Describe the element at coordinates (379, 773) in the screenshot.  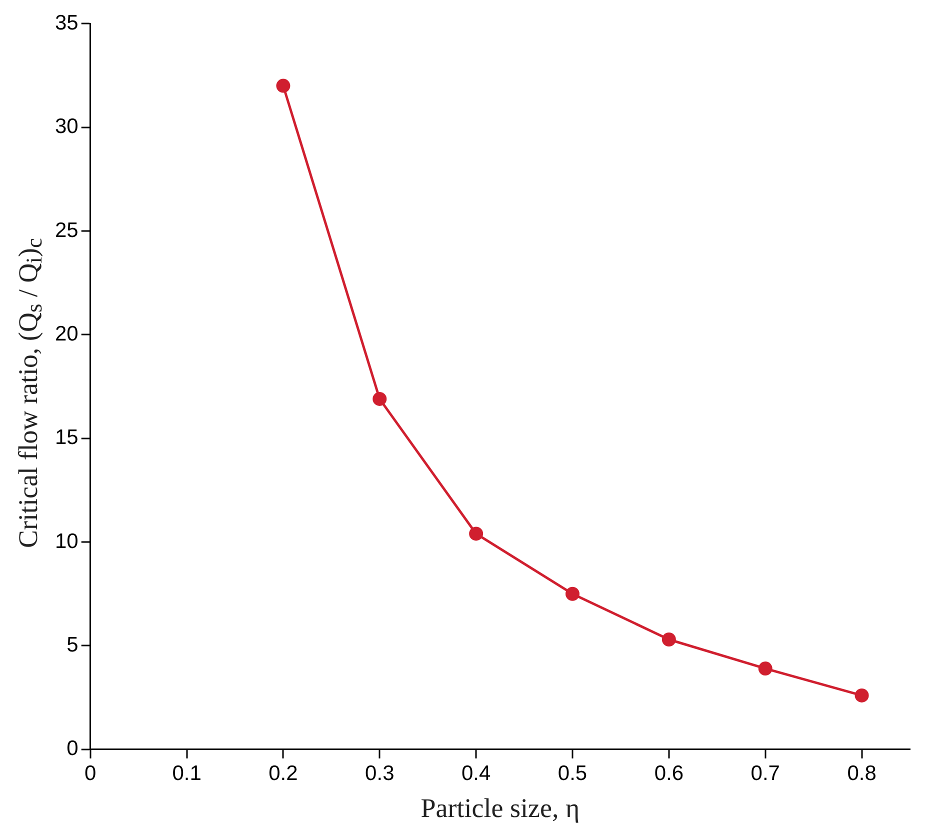
I see `x-tick-label: 0.3` at that location.